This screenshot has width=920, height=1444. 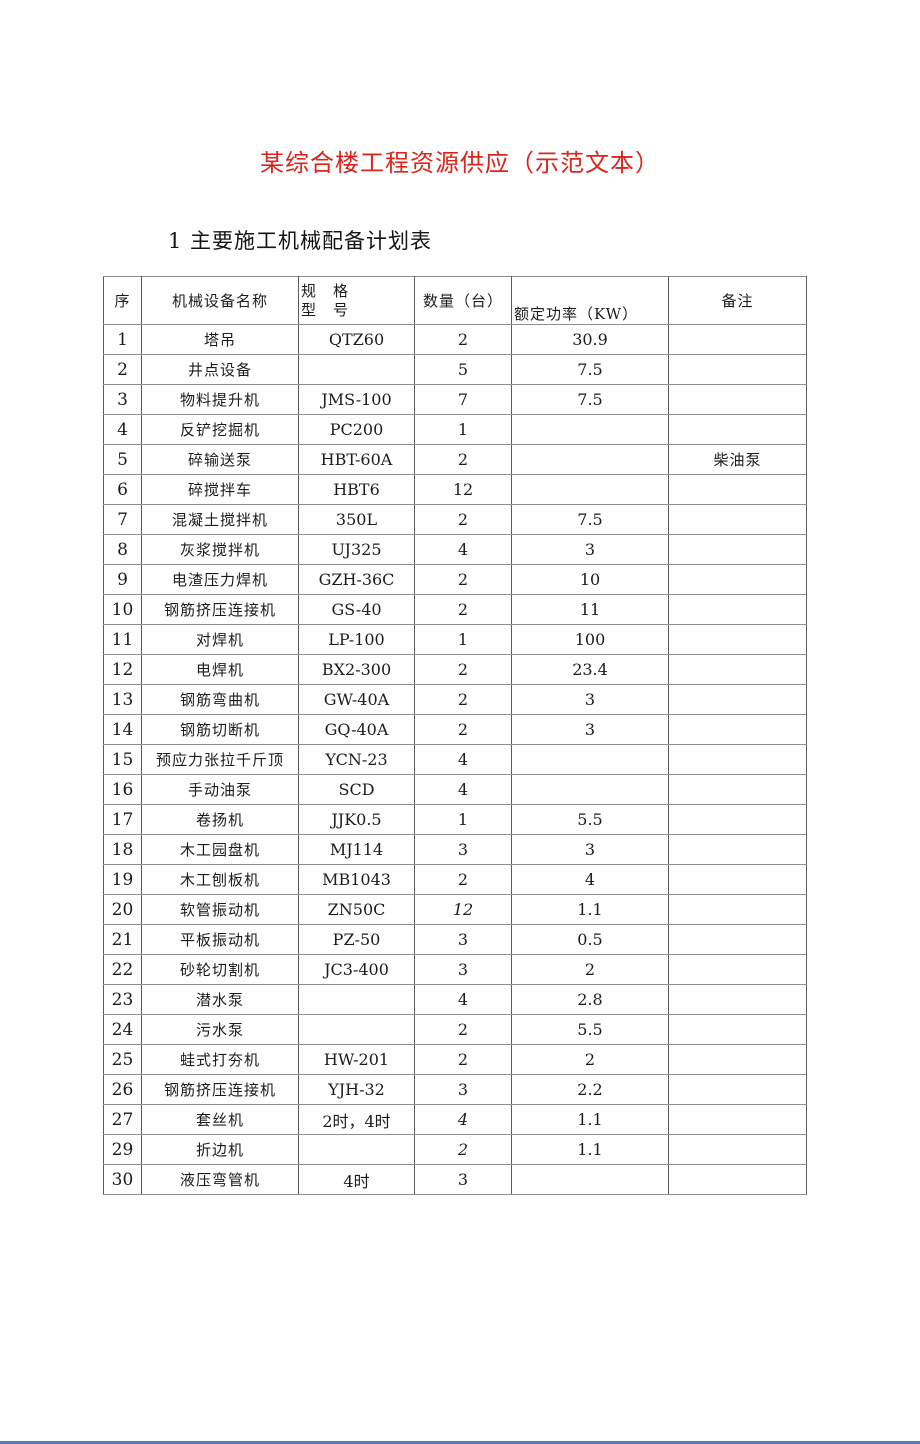 What do you see at coordinates (356, 699) in the screenshot?
I see `cell-spec: GW-40A` at bounding box center [356, 699].